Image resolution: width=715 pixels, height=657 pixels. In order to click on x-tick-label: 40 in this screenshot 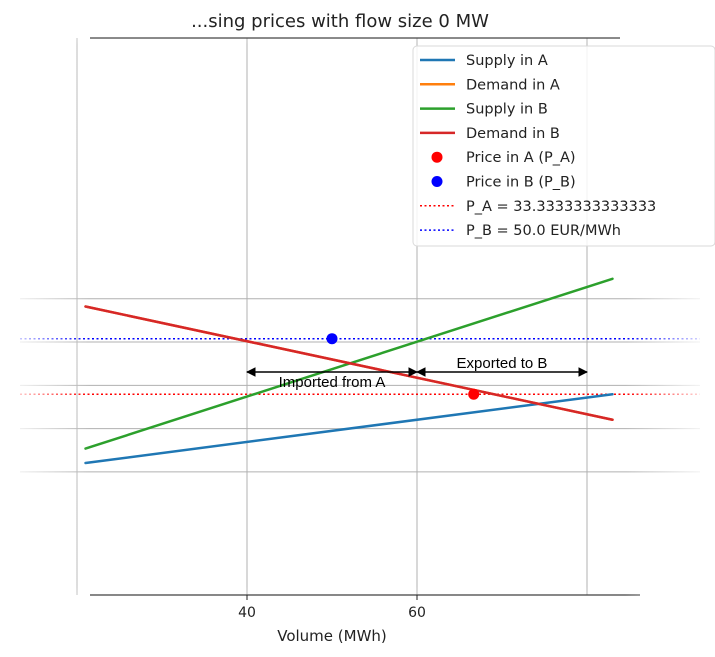, I will do `click(247, 613)`.